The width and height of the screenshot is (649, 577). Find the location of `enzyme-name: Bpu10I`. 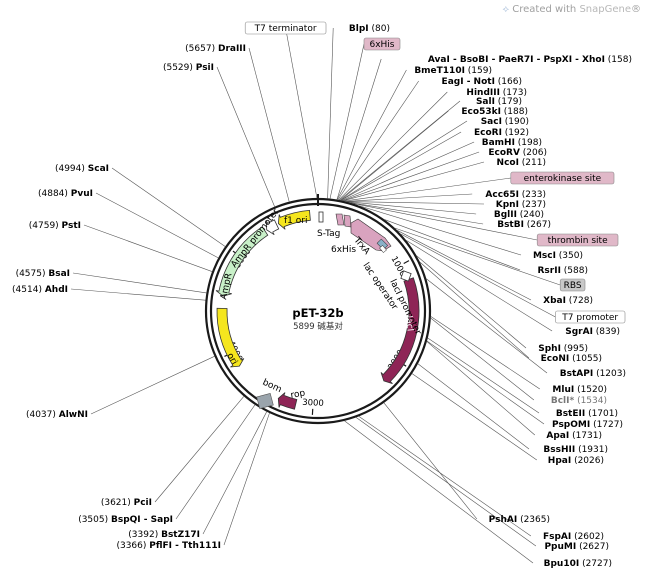

enzyme-name: Bpu10I is located at coordinates (562, 564).